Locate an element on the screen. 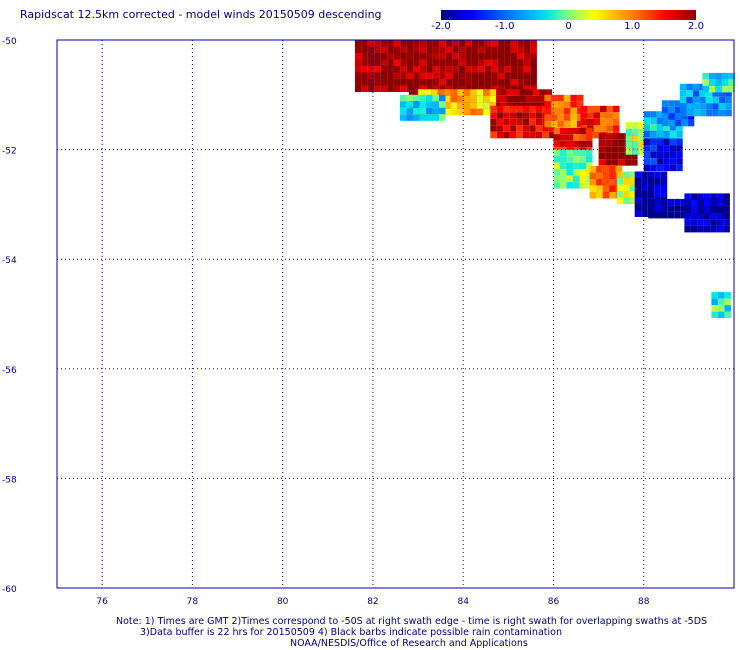  y-tick-label: -52 is located at coordinates (9, 152).